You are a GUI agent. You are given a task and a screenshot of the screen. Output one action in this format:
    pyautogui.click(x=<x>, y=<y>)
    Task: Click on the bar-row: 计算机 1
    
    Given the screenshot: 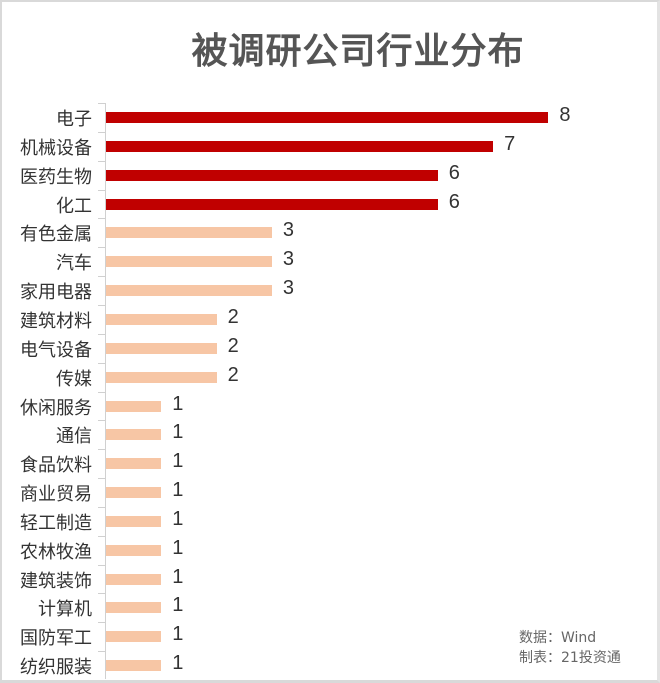 What is the action you would take?
    pyautogui.click(x=330, y=607)
    